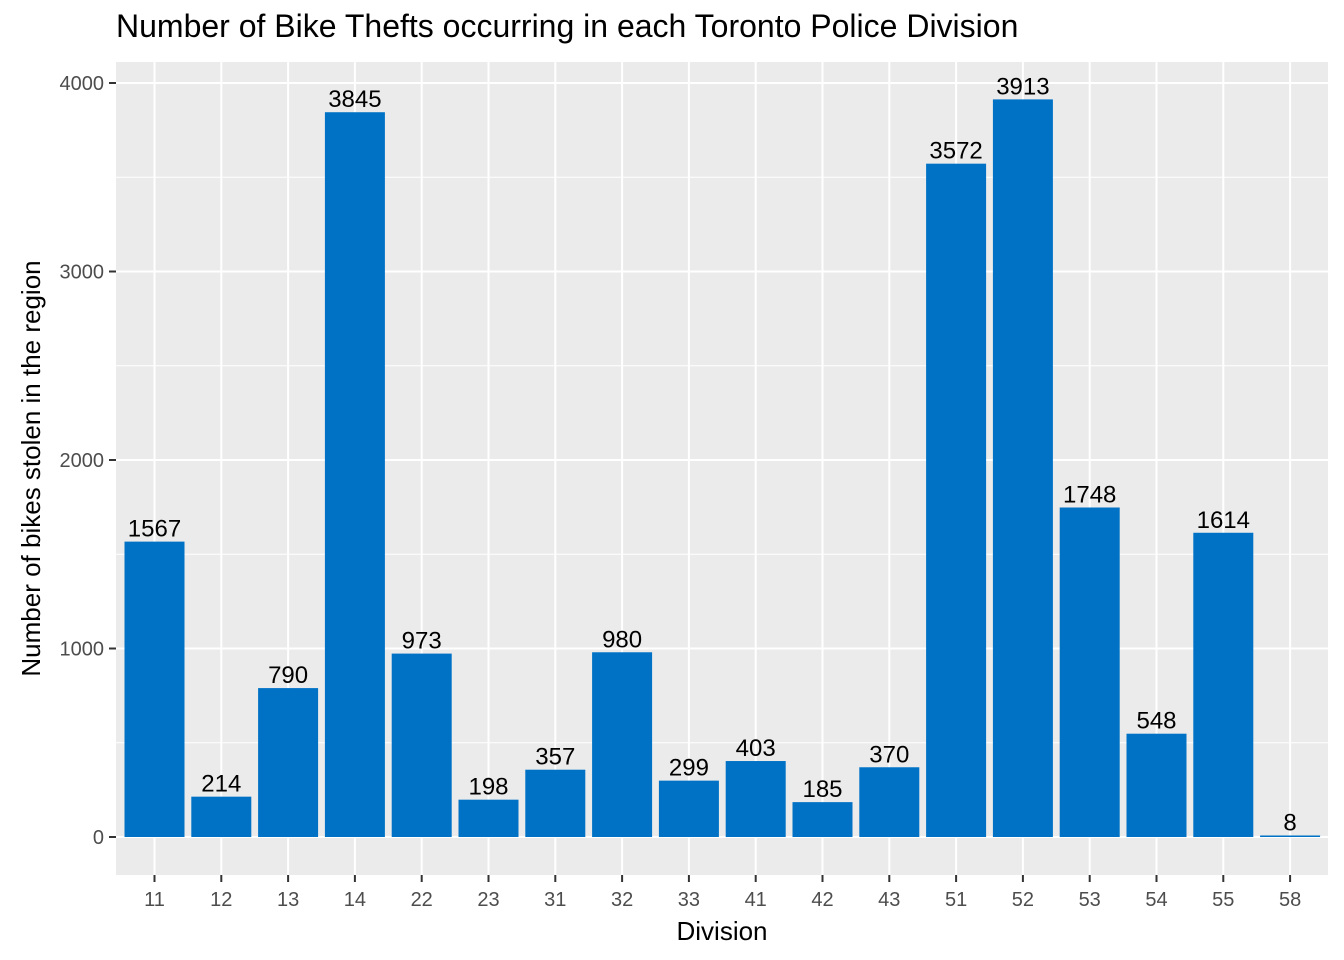 This screenshot has height=960, width=1344. I want to click on y-tick-label: 3000, so click(82, 273).